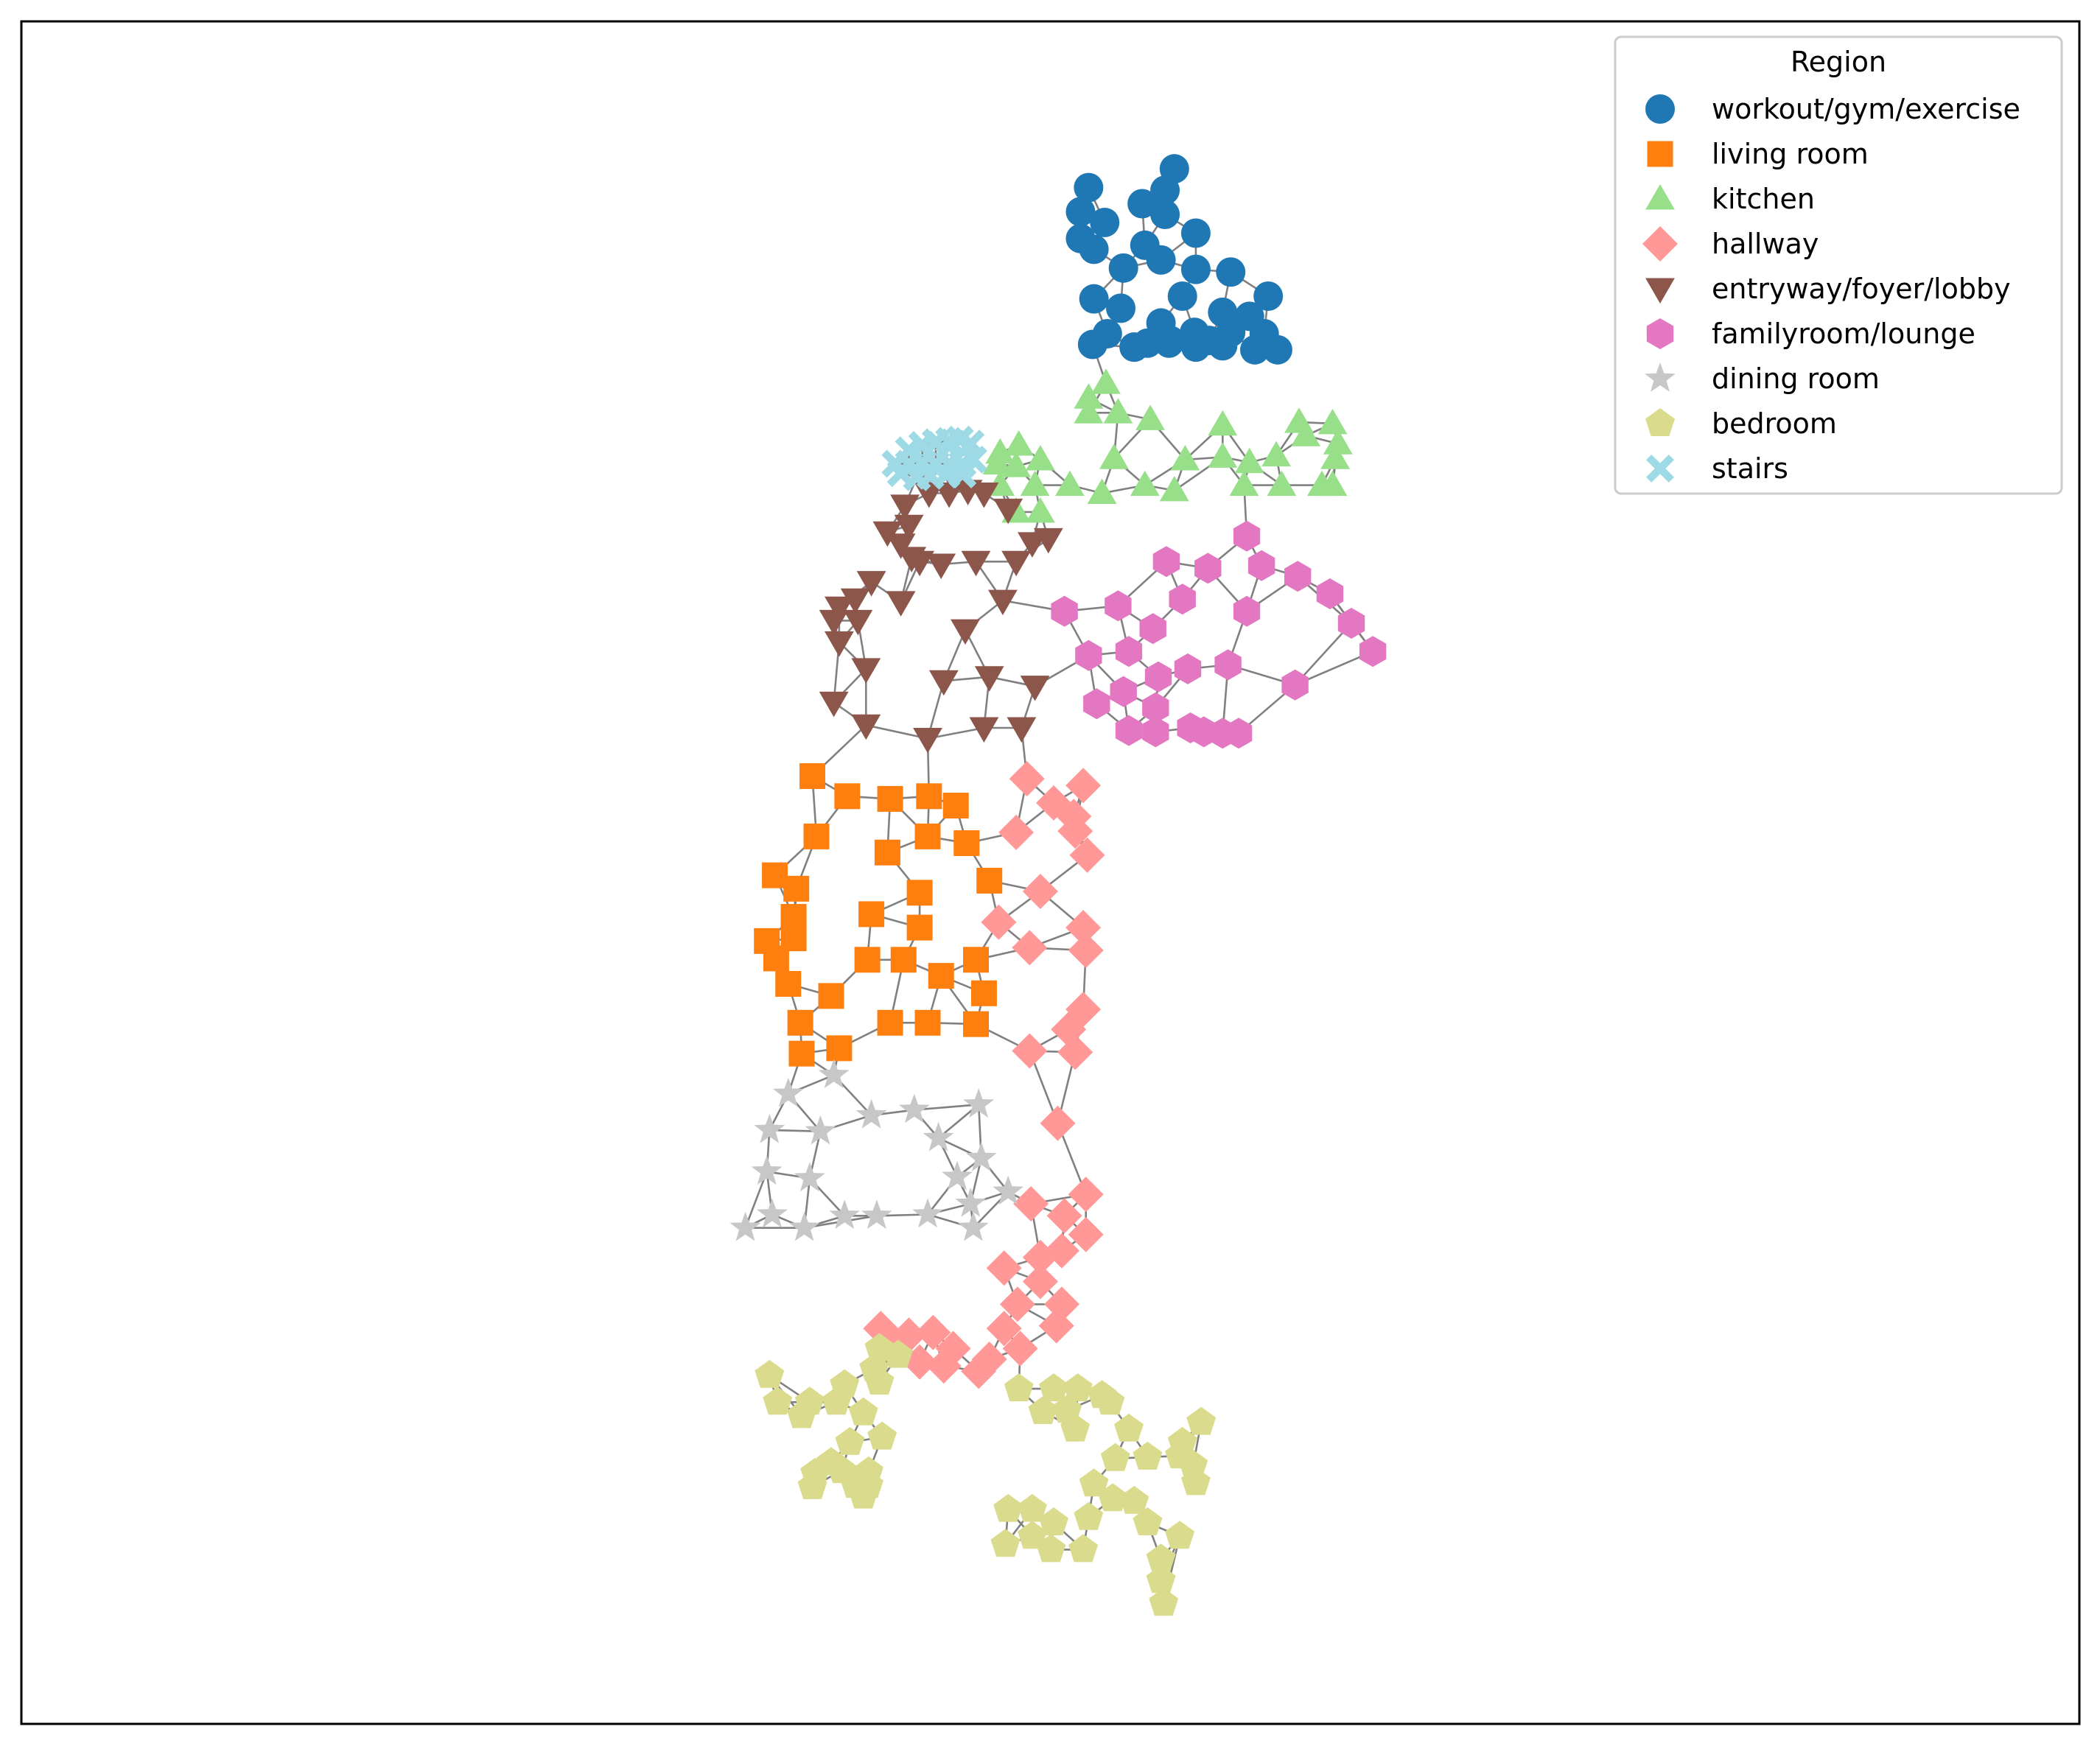 The image size is (2100, 1746). Describe the element at coordinates (877, 1150) in the screenshot. I see `series-dining` at that location.